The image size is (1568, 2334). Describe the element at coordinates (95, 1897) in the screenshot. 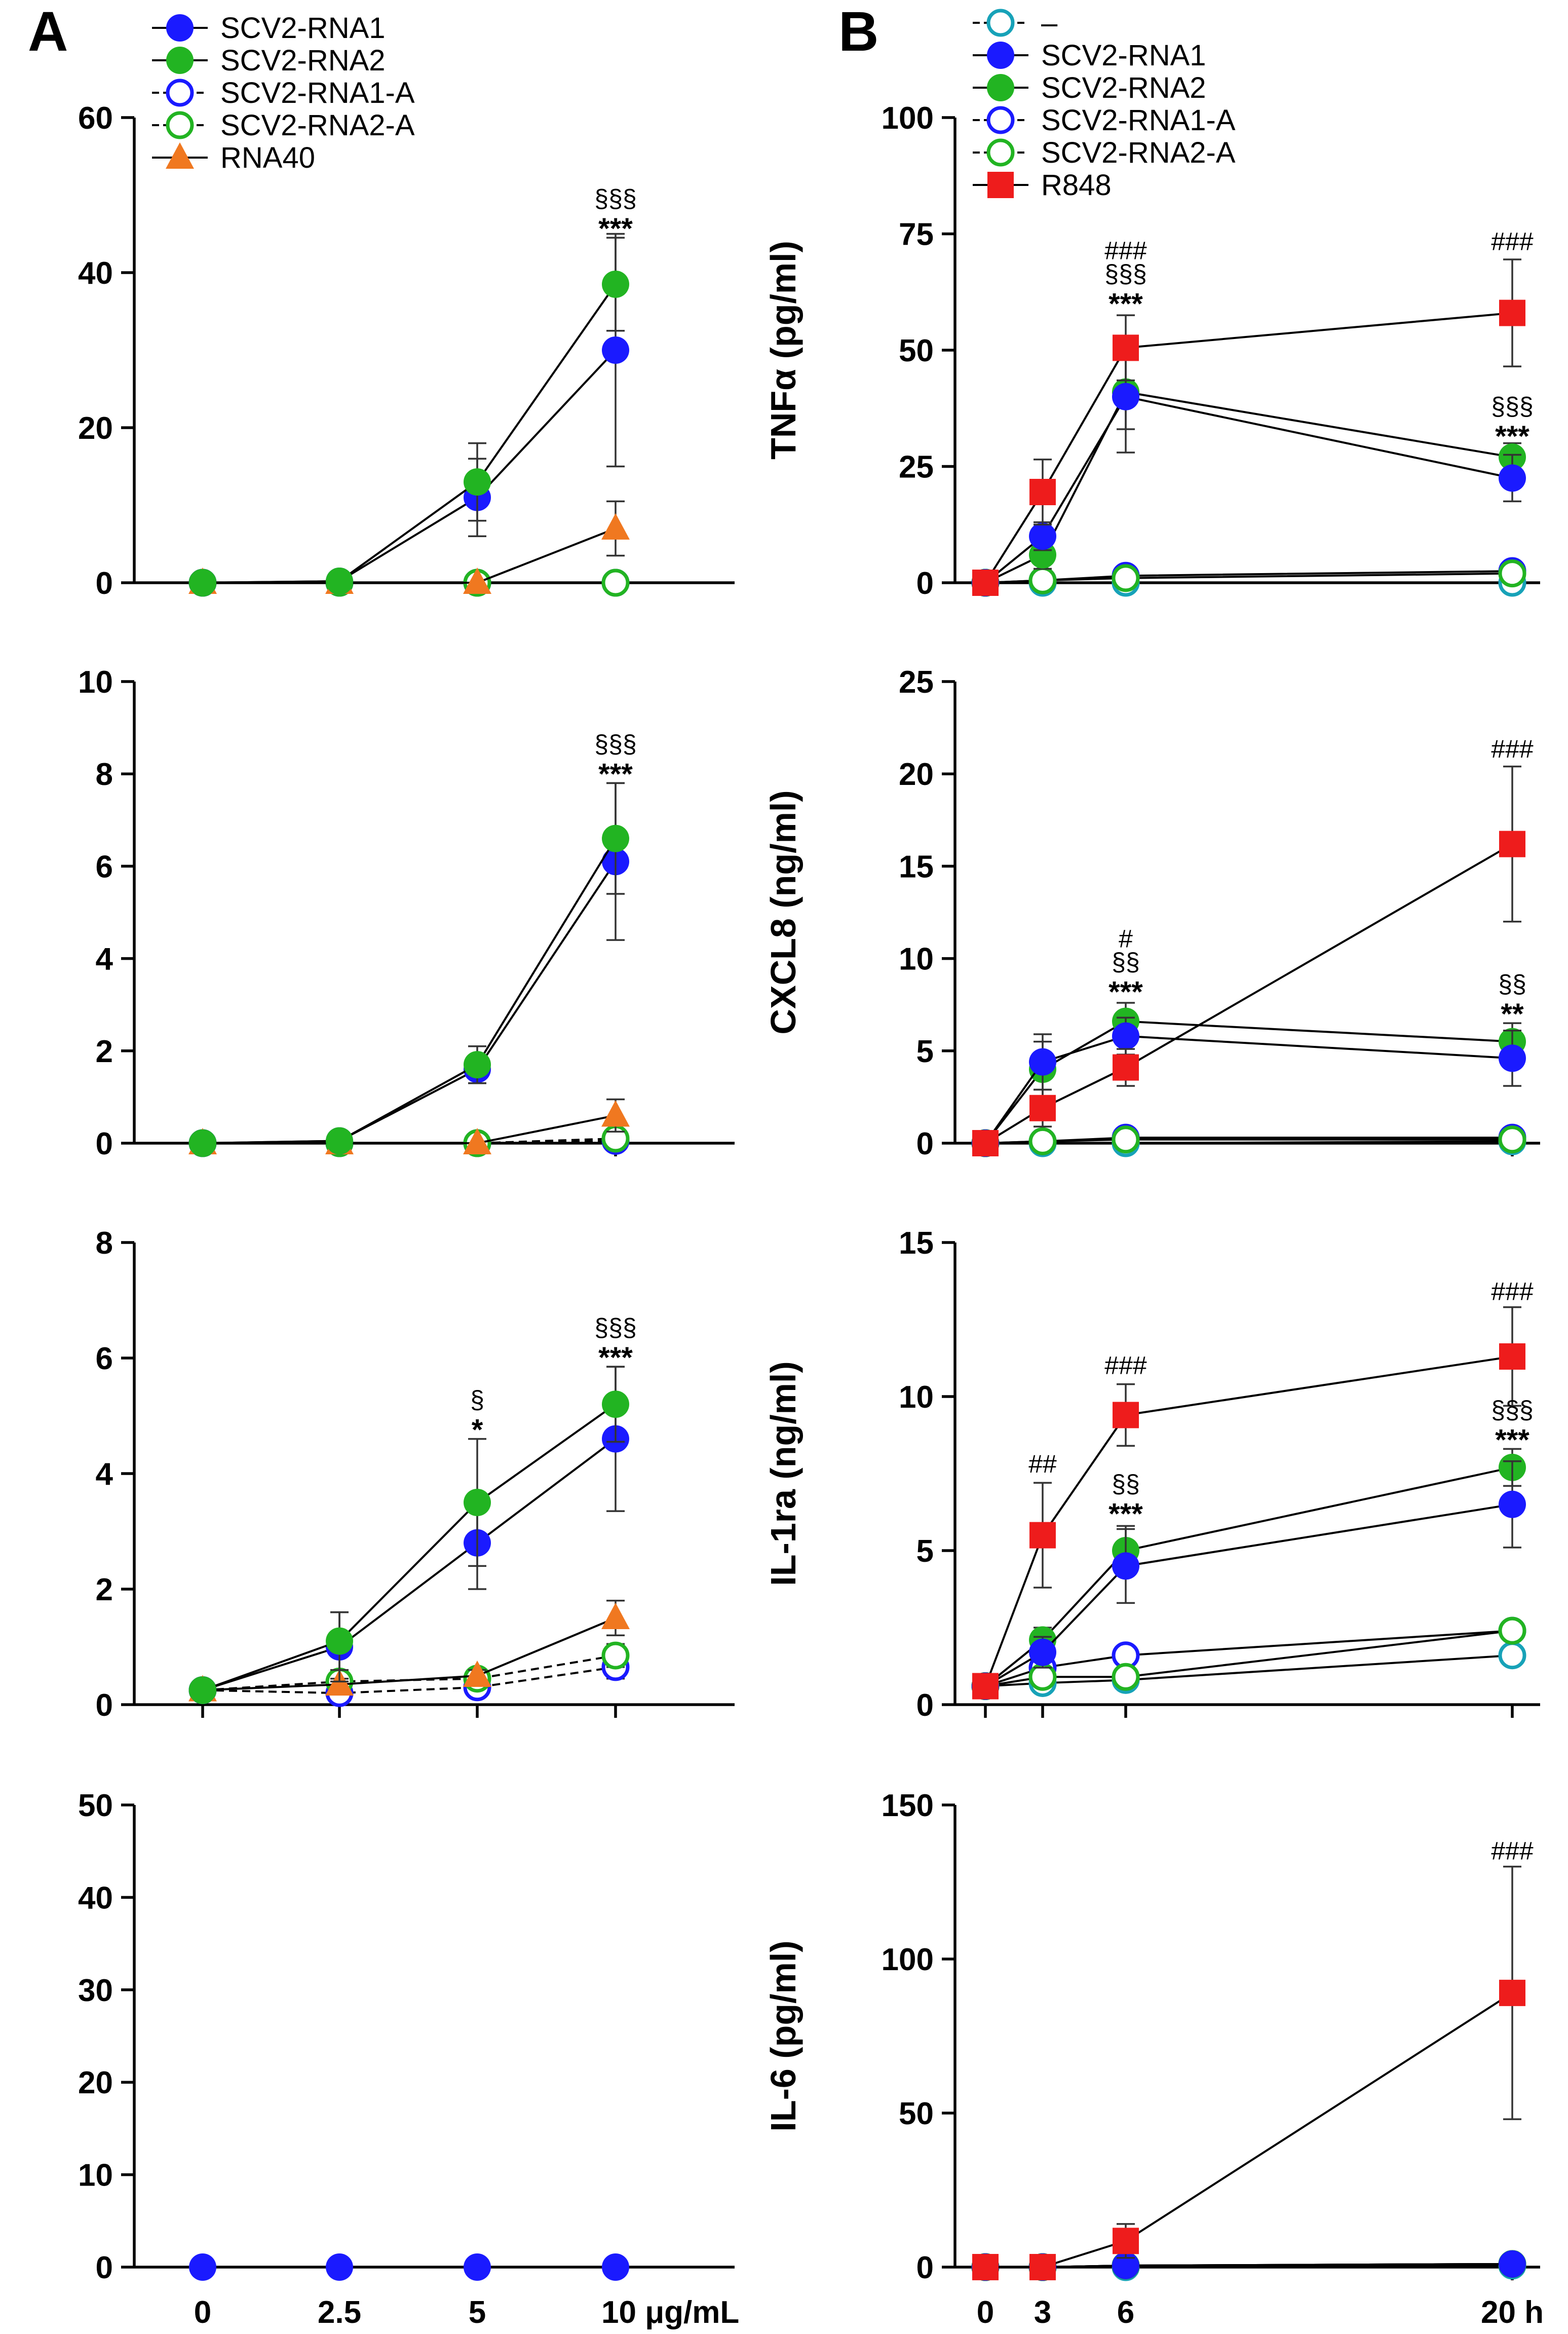

I see `y-tick-label: 40` at that location.